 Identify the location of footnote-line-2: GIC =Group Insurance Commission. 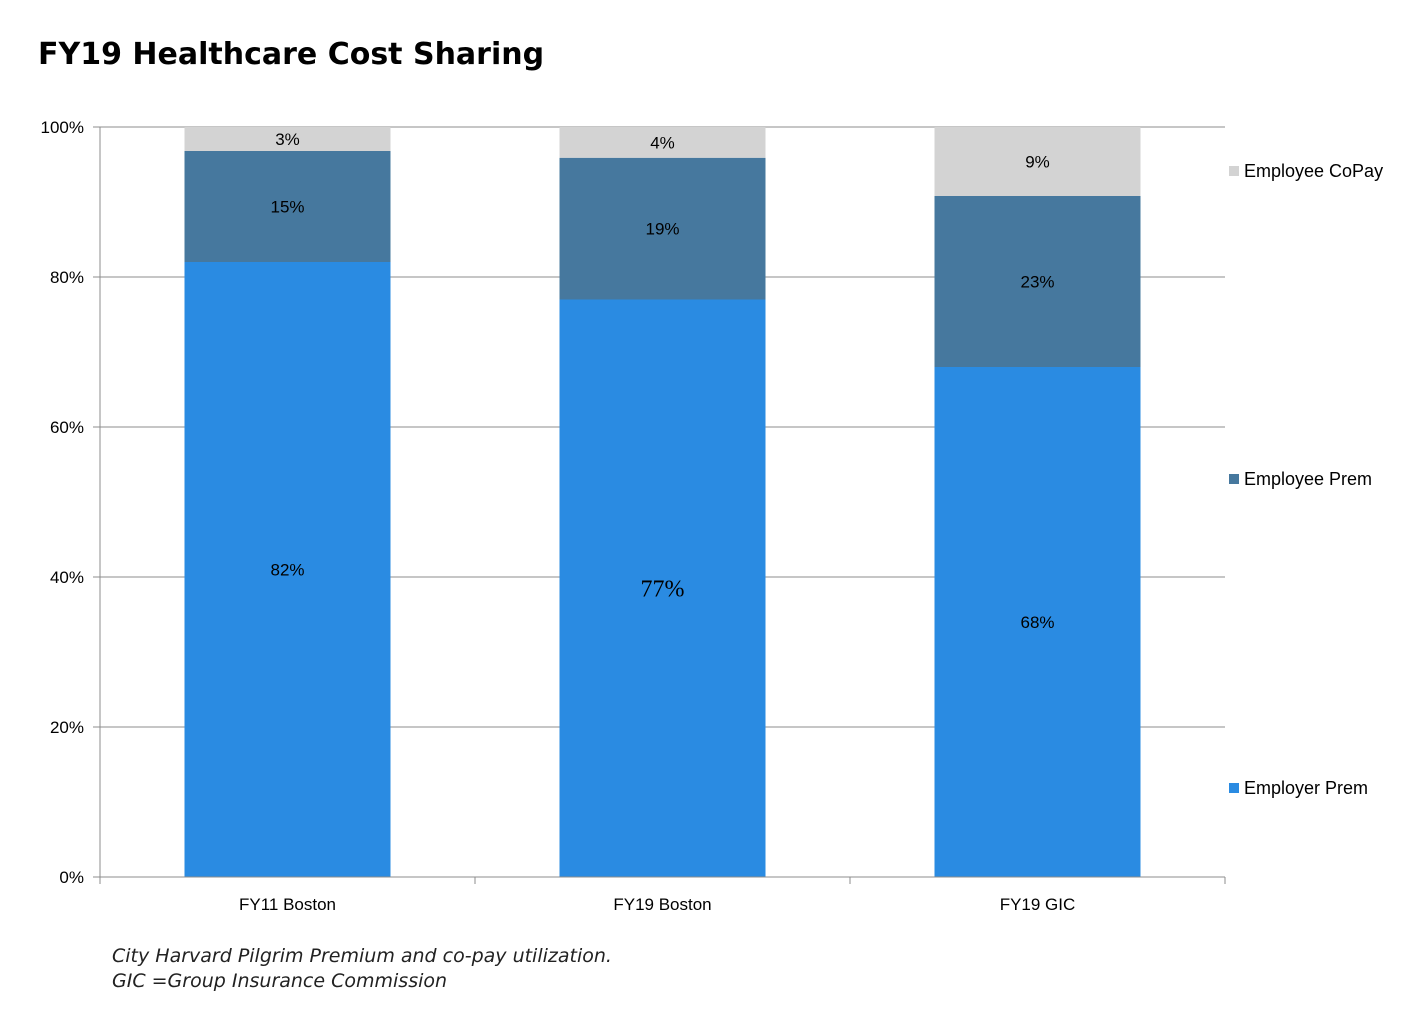
(280, 981).